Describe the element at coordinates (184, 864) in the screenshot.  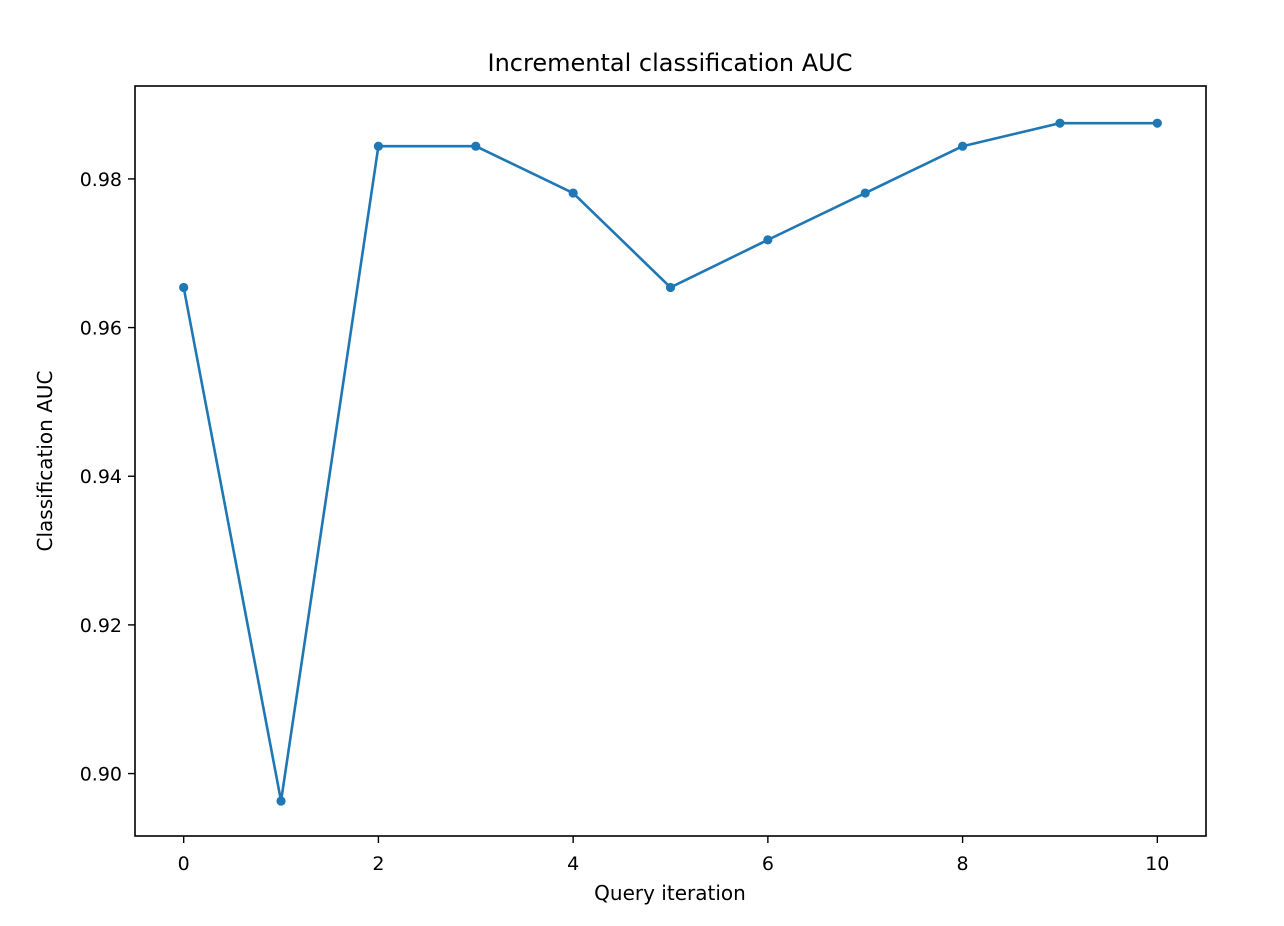
I see `x-tick-label: 0` at that location.